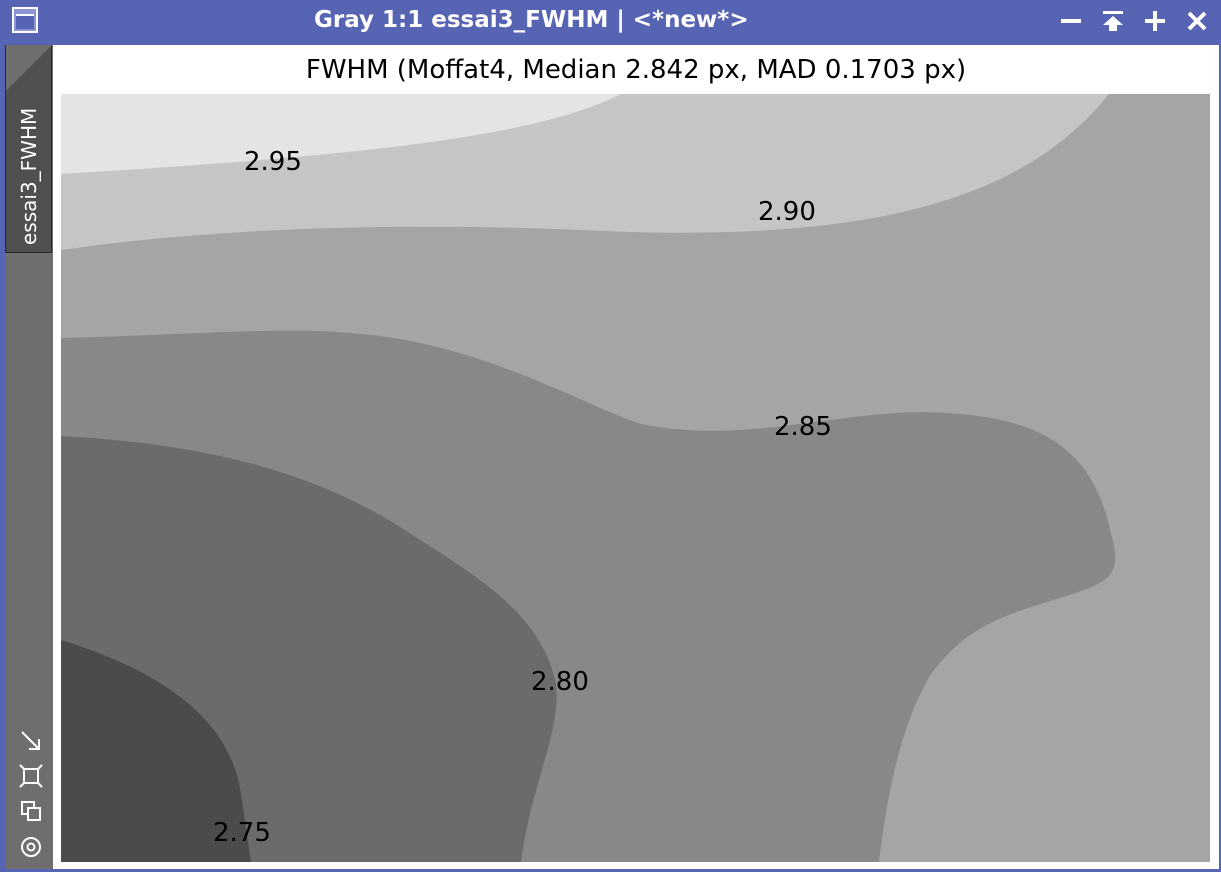 This screenshot has height=872, width=1221. Describe the element at coordinates (242, 833) in the screenshot. I see `contour-label-2-75: 2.75` at that location.